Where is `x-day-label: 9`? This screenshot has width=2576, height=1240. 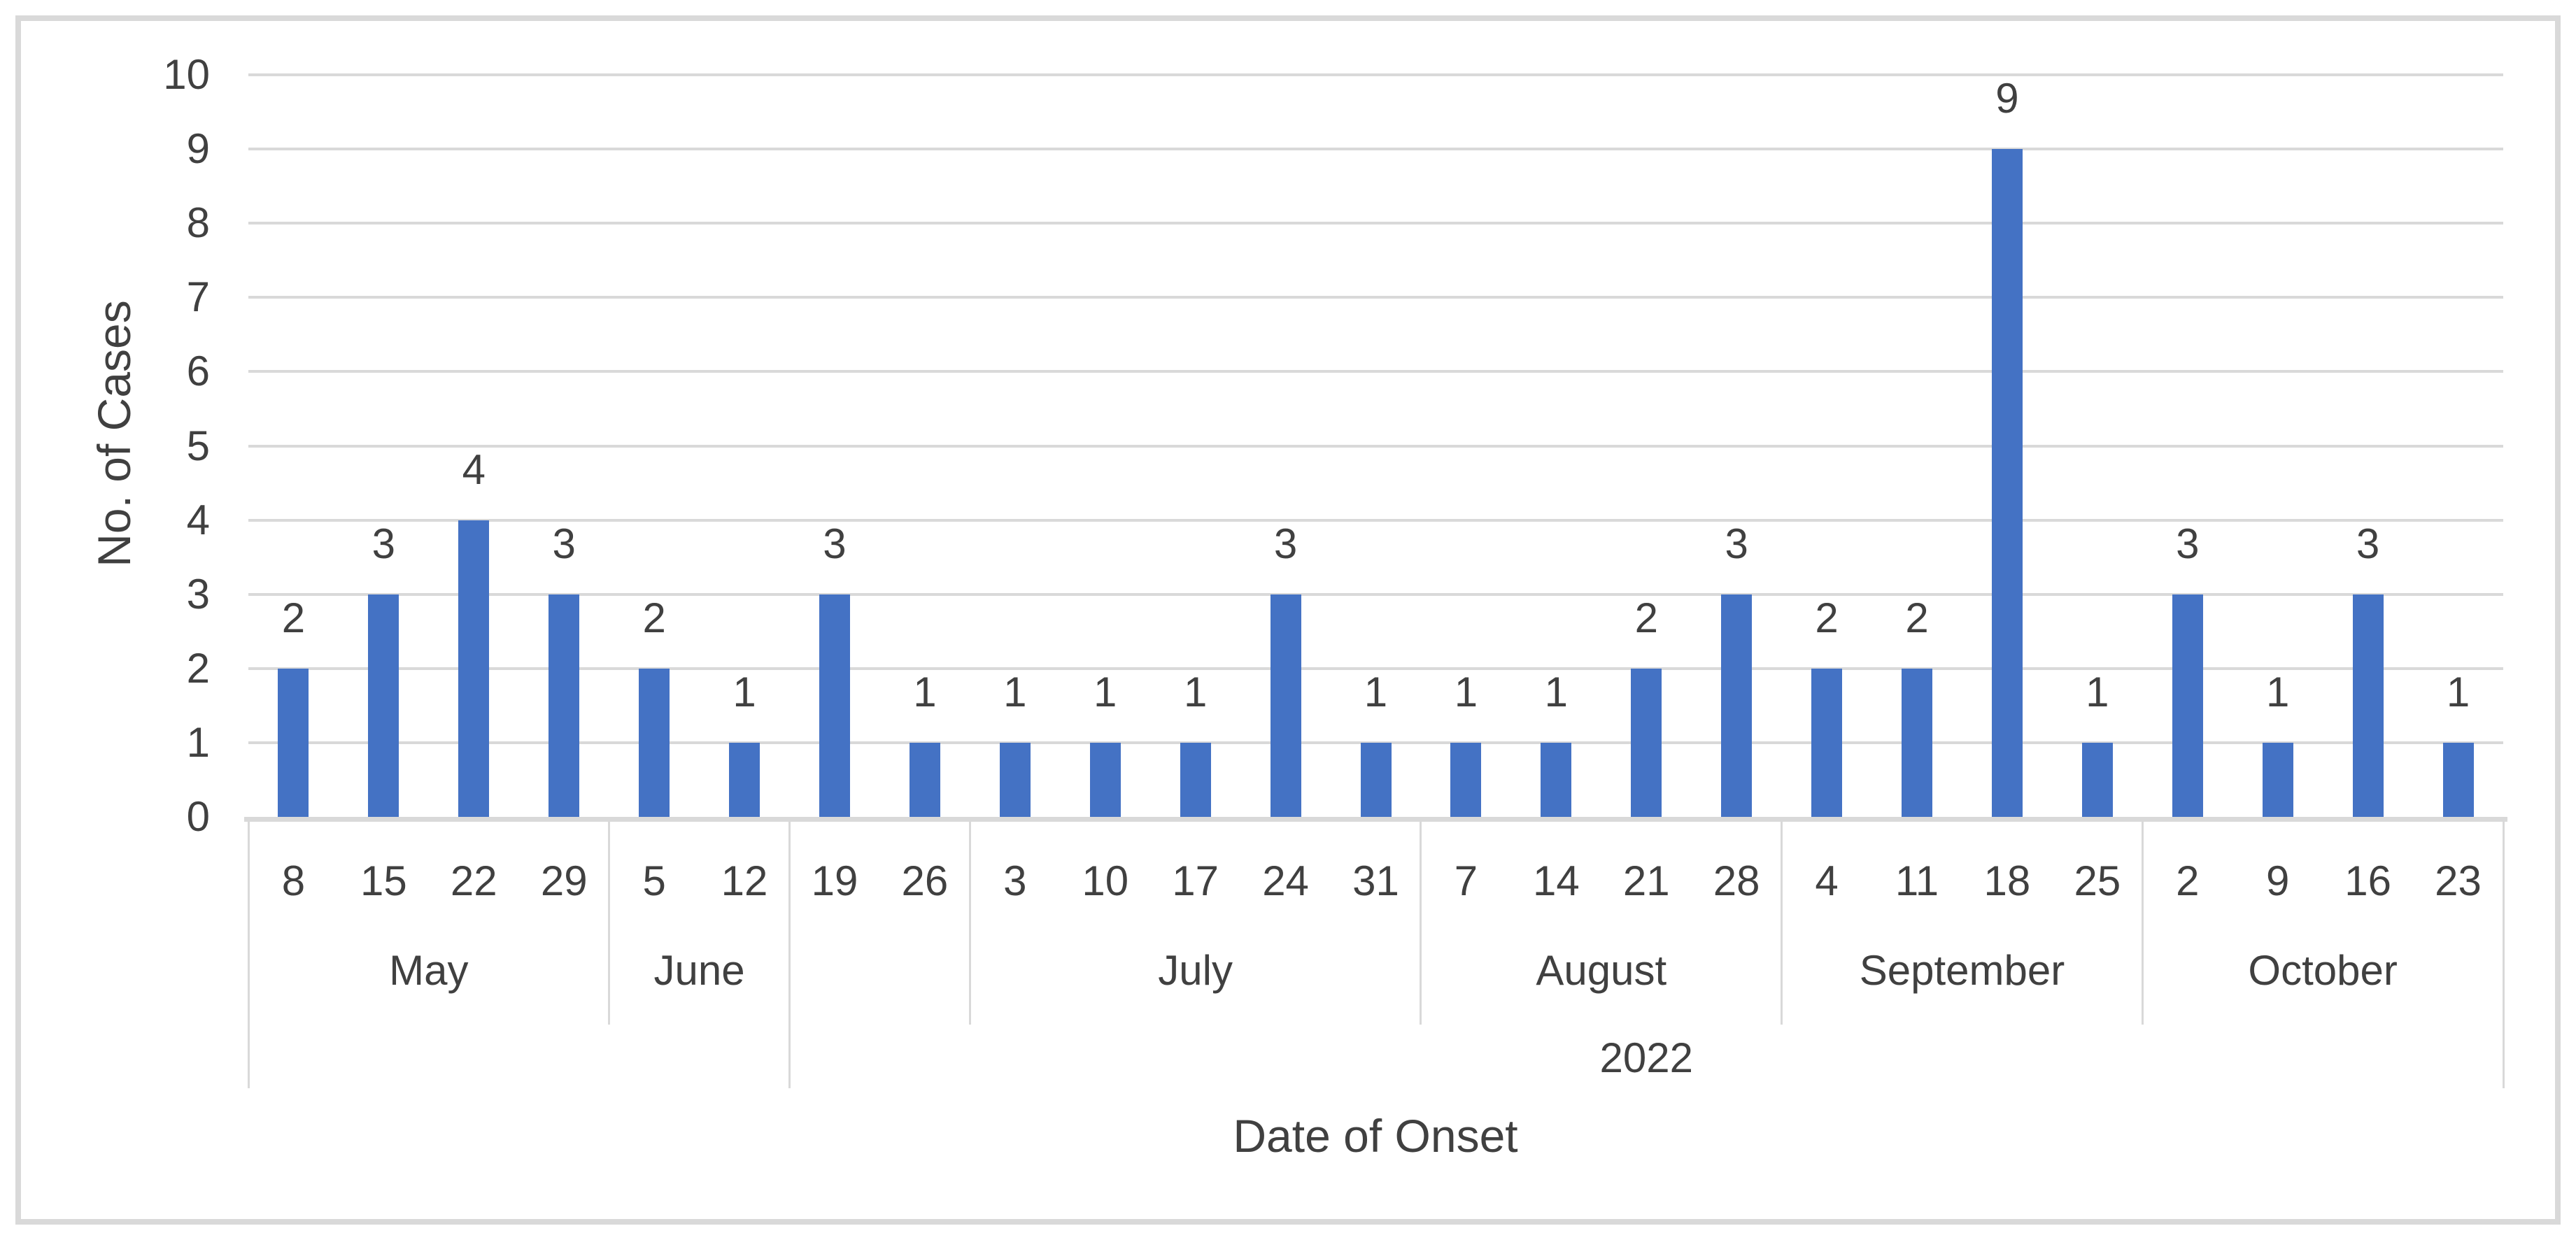
x-day-label: 9 is located at coordinates (2278, 880).